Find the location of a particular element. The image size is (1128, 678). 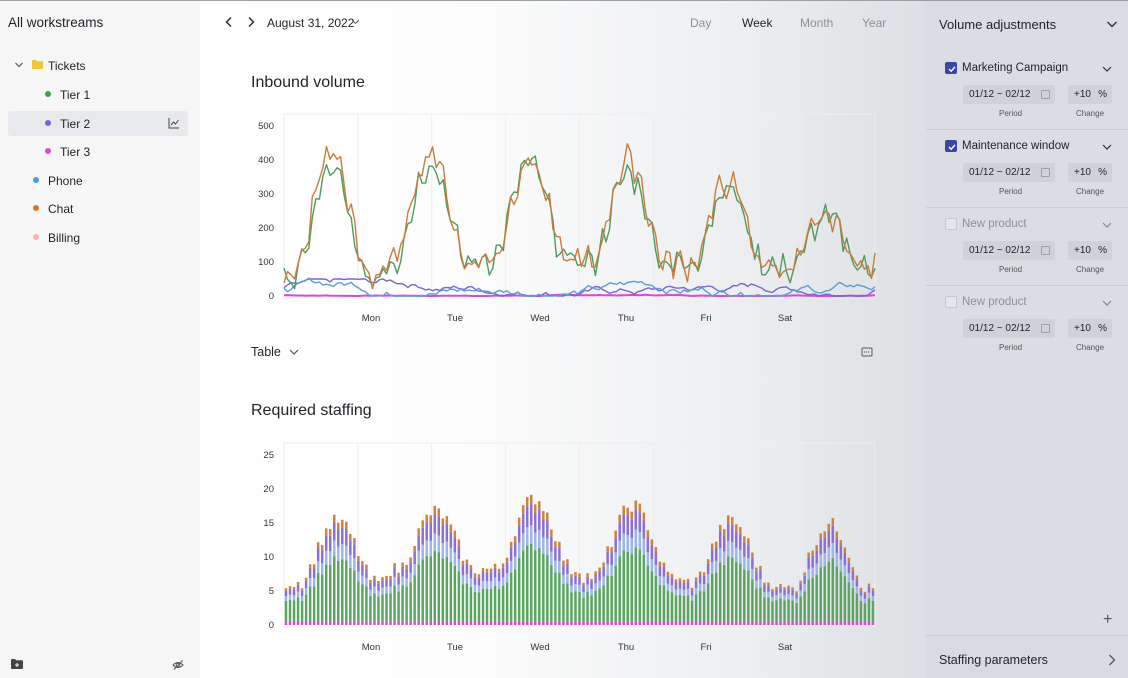

tab-week: Week is located at coordinates (757, 23).